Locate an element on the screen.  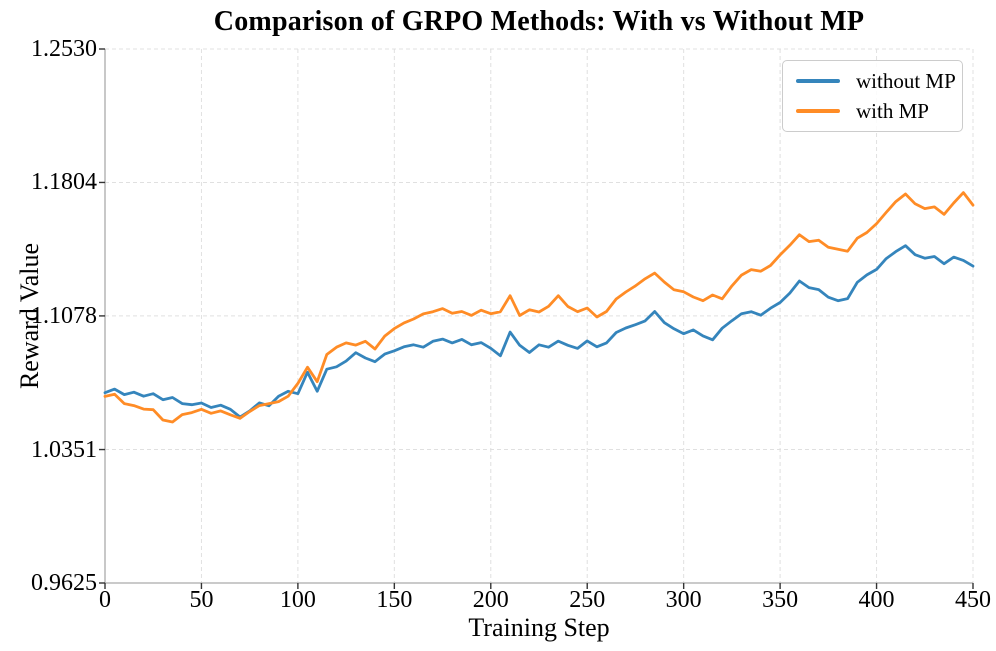
x-tick-label: 200 is located at coordinates (490, 600).